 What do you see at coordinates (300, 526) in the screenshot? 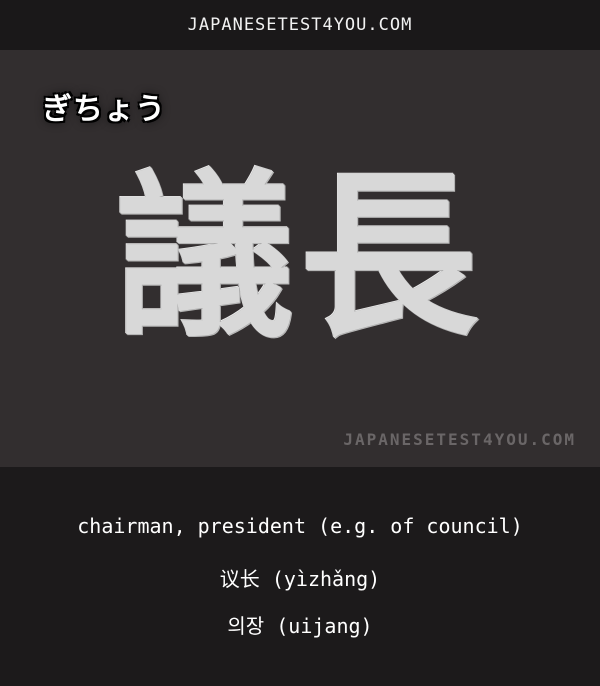
I see `english-meaning: chairman, president (e.g. of council)` at bounding box center [300, 526].